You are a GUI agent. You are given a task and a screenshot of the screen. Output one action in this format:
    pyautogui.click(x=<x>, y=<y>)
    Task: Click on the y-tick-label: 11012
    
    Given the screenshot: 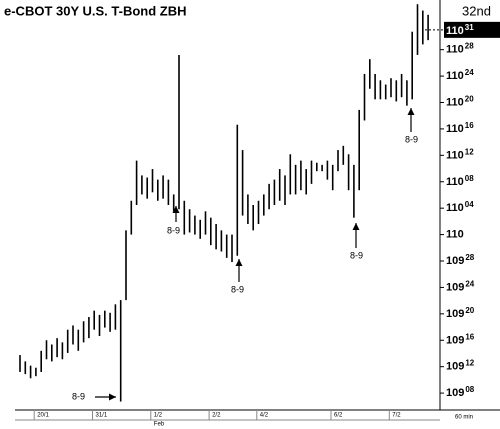 What is the action you would take?
    pyautogui.click(x=460, y=154)
    